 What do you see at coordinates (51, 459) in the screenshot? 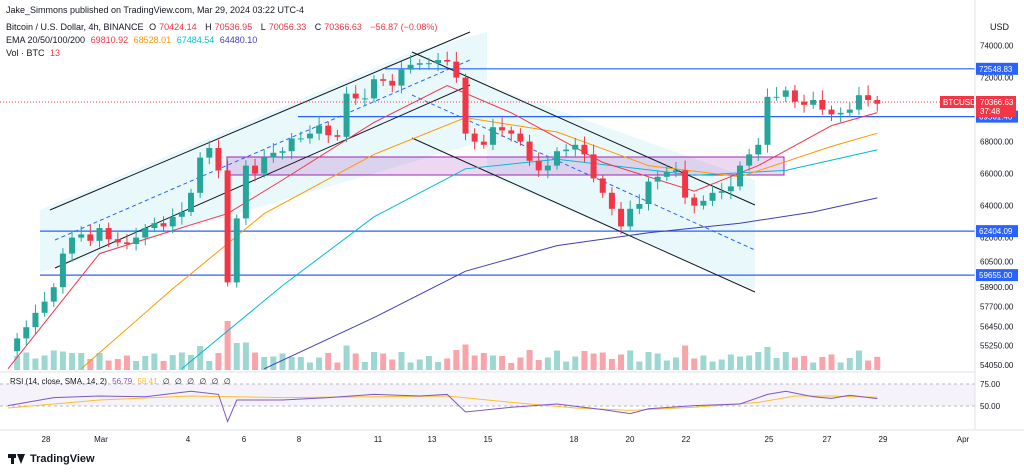
I see `tradingview-footer: TradingView` at bounding box center [51, 459].